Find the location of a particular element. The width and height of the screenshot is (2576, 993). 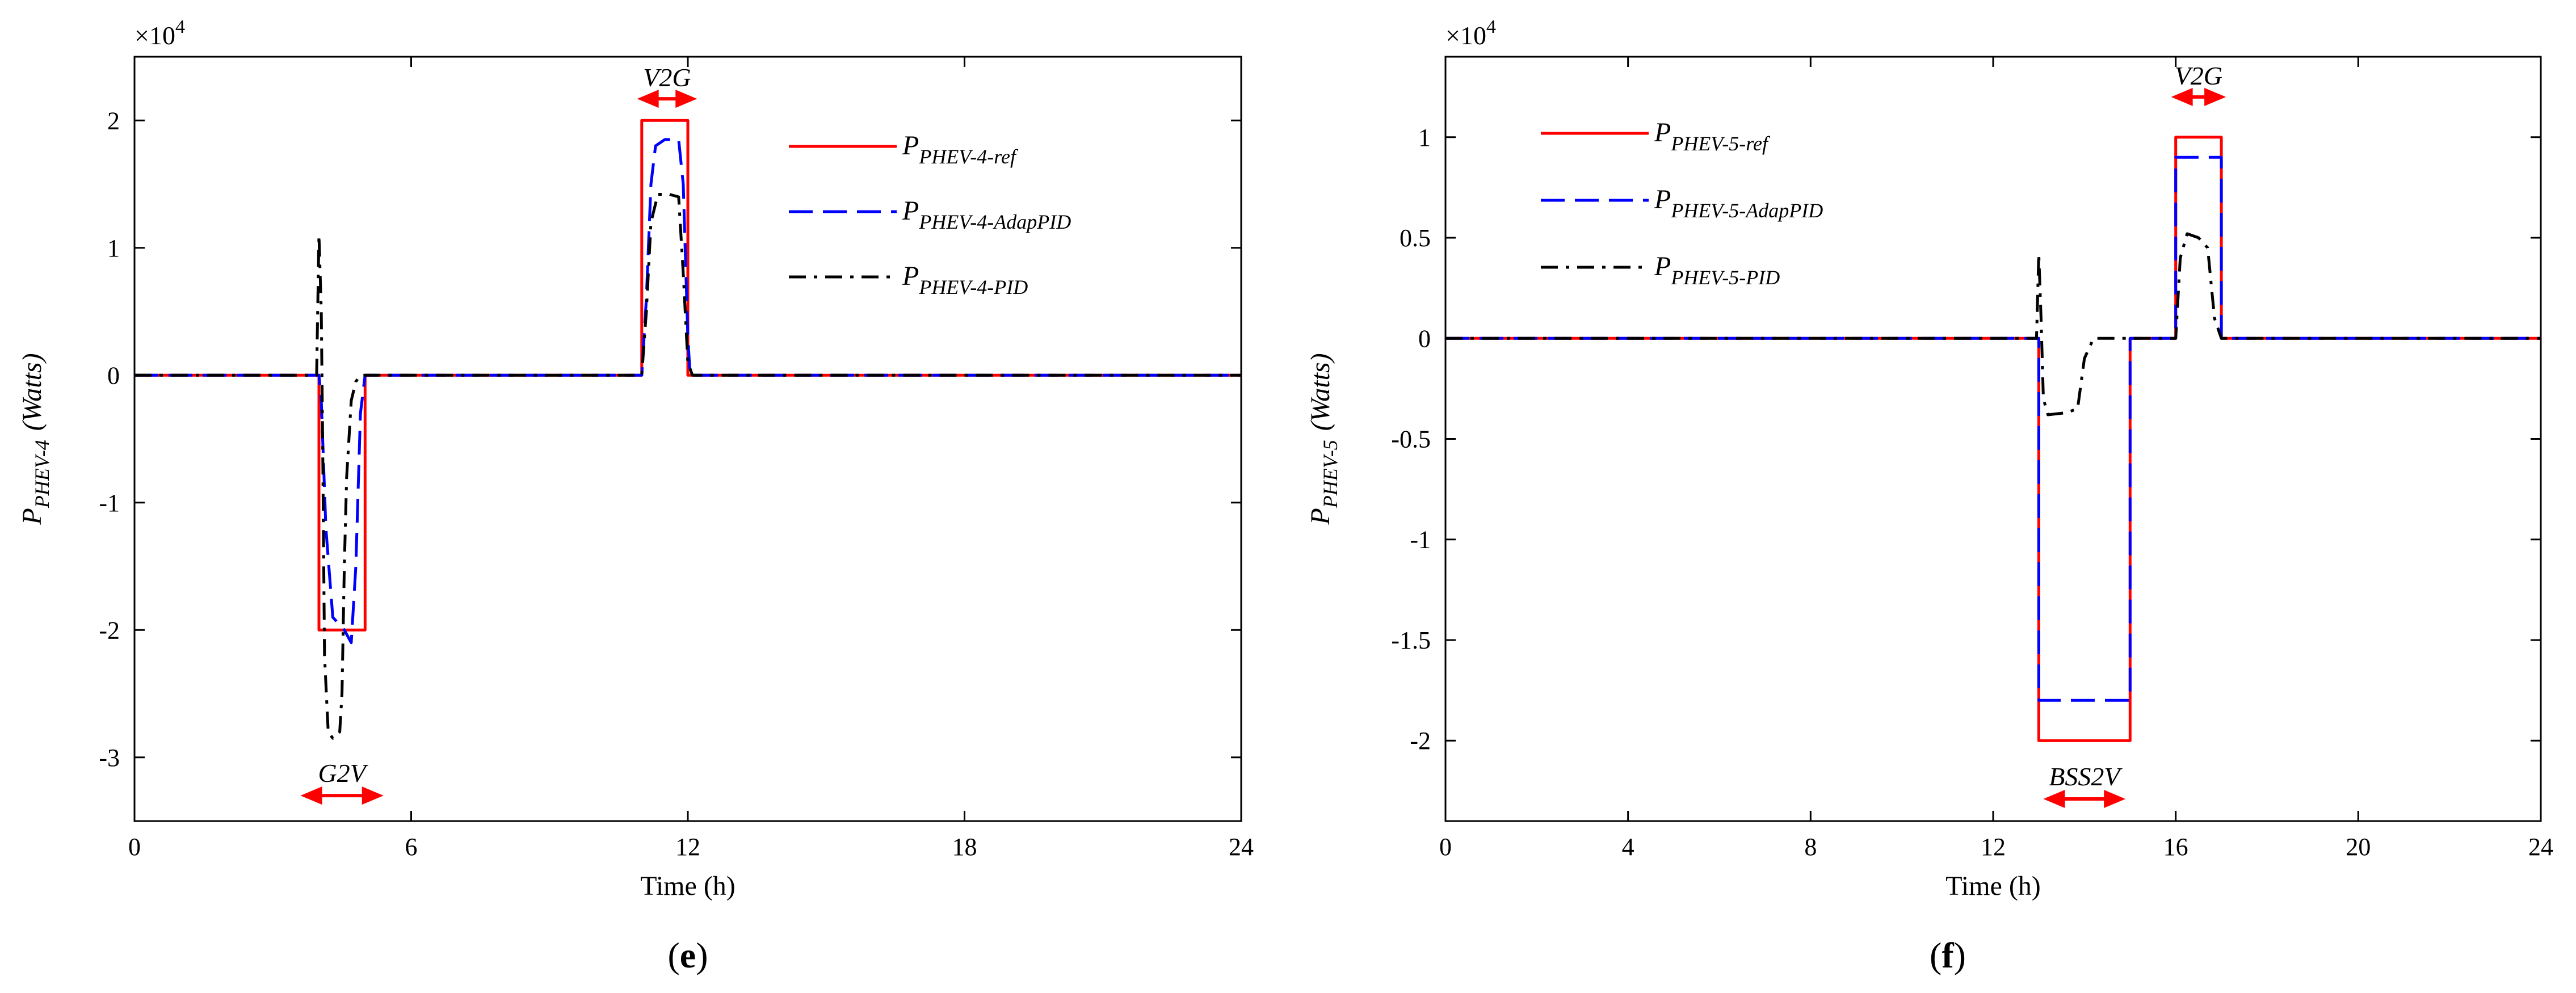

legend-item-ref: PPHEV-4-ref is located at coordinates (904, 149).